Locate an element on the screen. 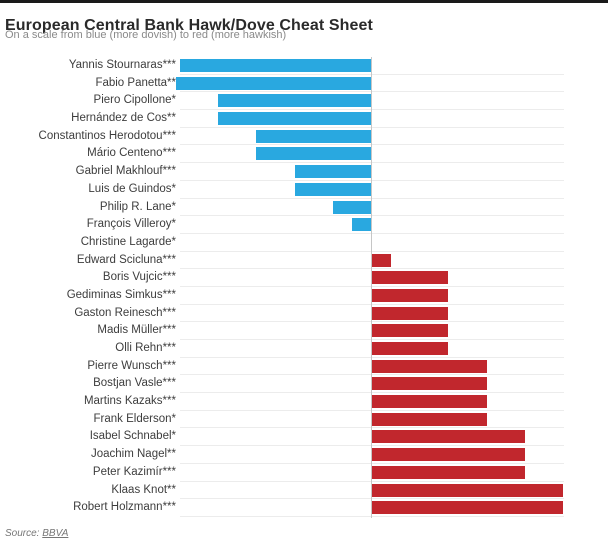 The width and height of the screenshot is (608, 546). chart-row: Gediminas Simkus*** is located at coordinates (304, 296).